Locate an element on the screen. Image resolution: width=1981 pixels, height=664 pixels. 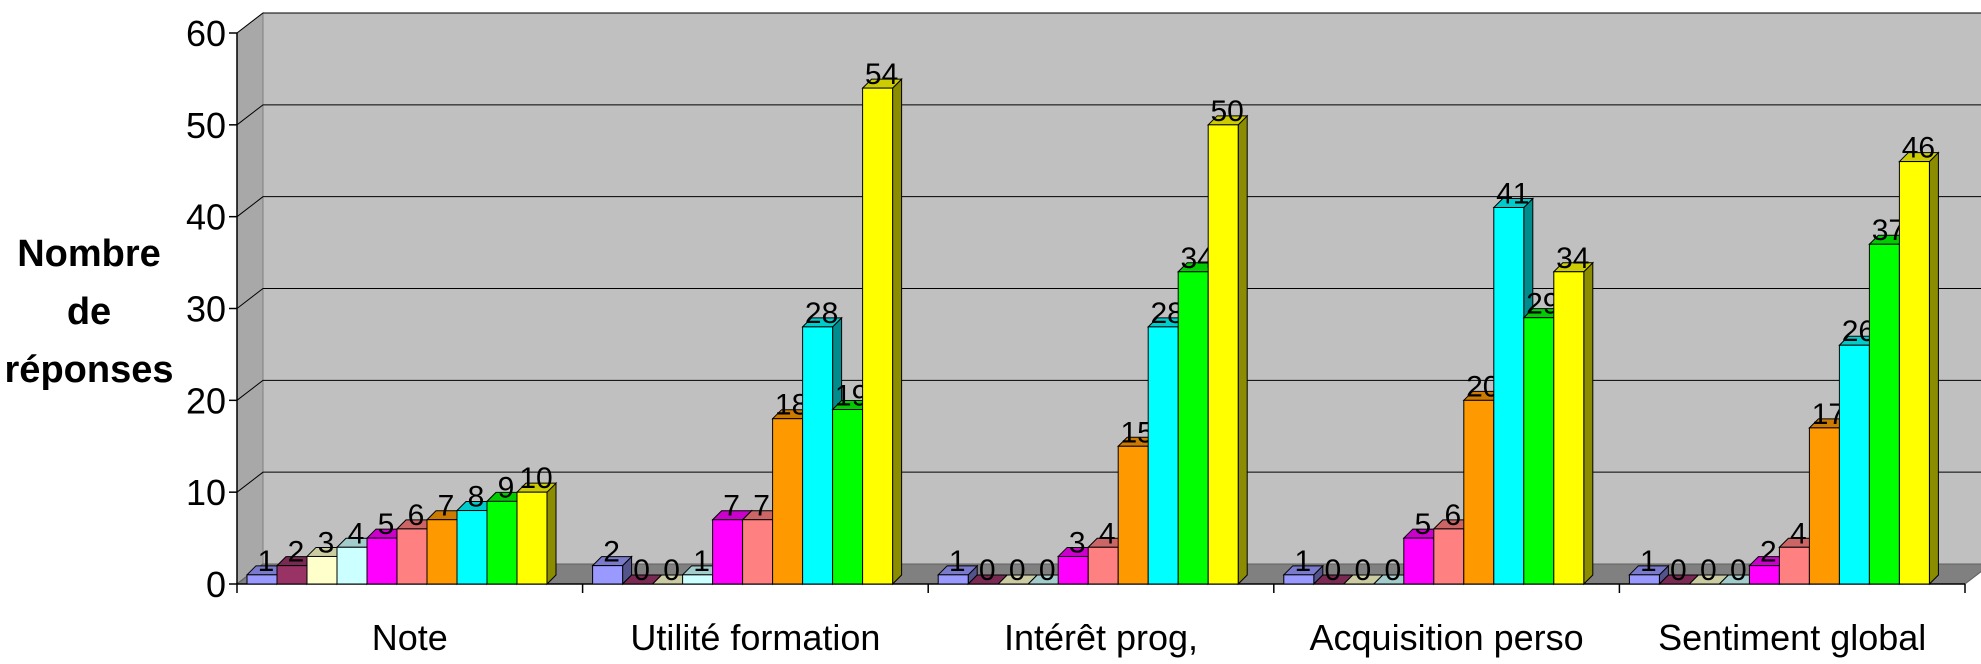
x-tick-label: Note is located at coordinates (410, 637).